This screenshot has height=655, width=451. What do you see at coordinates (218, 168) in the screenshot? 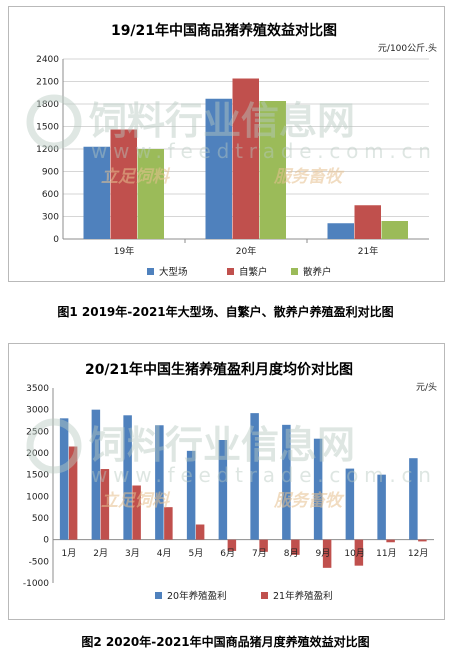
I see `bar-大型场-20年` at bounding box center [218, 168].